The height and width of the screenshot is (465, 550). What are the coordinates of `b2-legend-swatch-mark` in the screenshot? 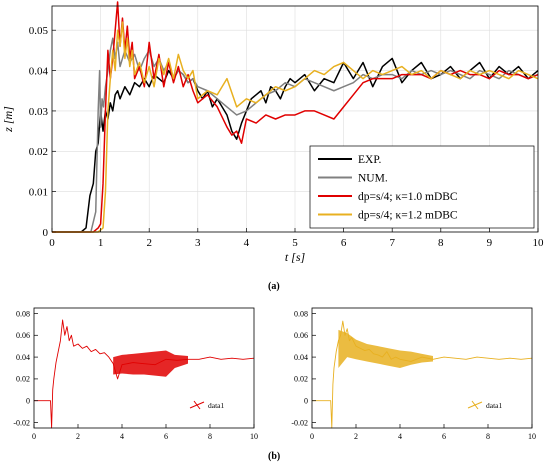 It's located at (475, 405).